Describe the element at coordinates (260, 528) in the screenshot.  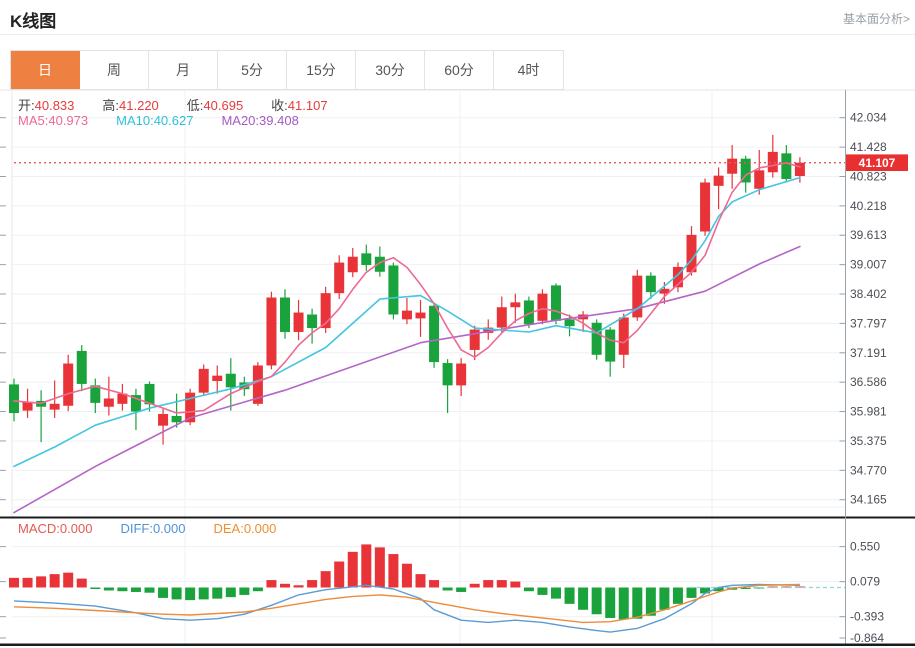
I see `stat-value: 0.000` at that location.